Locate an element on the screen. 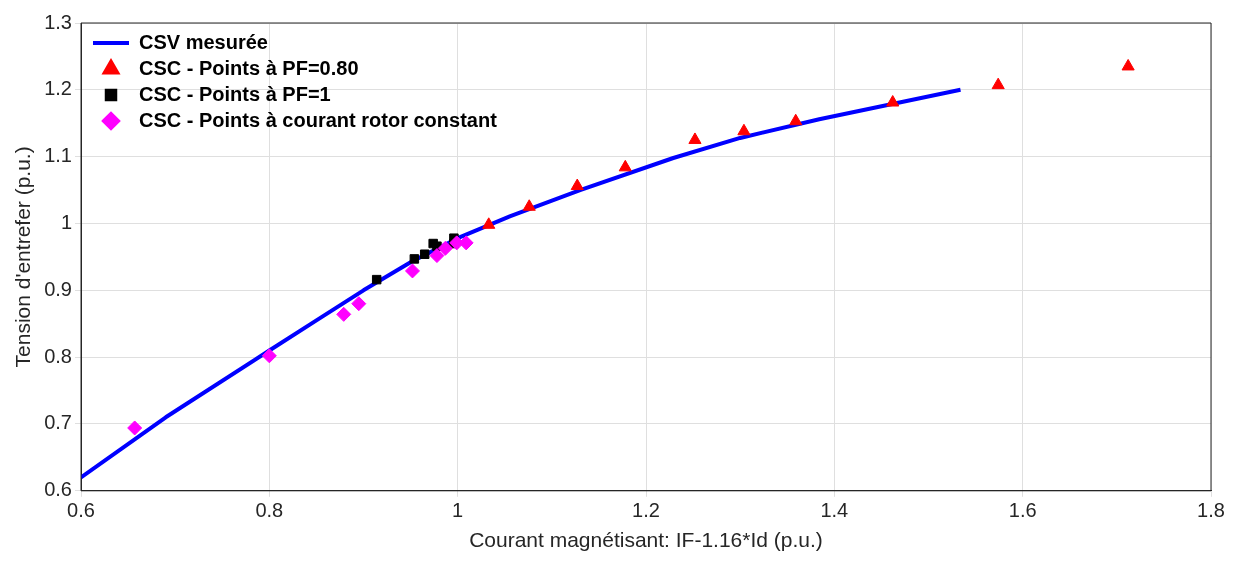  legend-label: CSV mesurée is located at coordinates (203, 41).